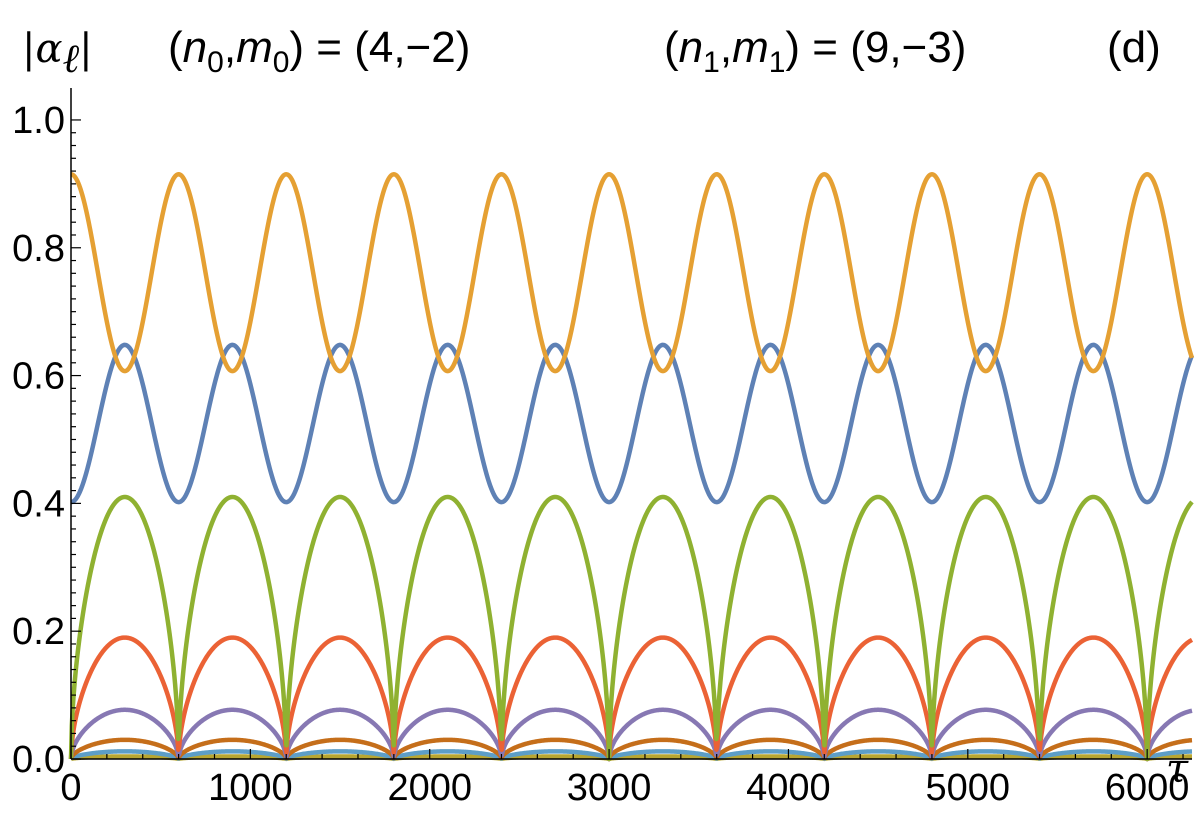 This screenshot has width=1200, height=818. I want to click on n1-msub: 1, so click(777, 62).